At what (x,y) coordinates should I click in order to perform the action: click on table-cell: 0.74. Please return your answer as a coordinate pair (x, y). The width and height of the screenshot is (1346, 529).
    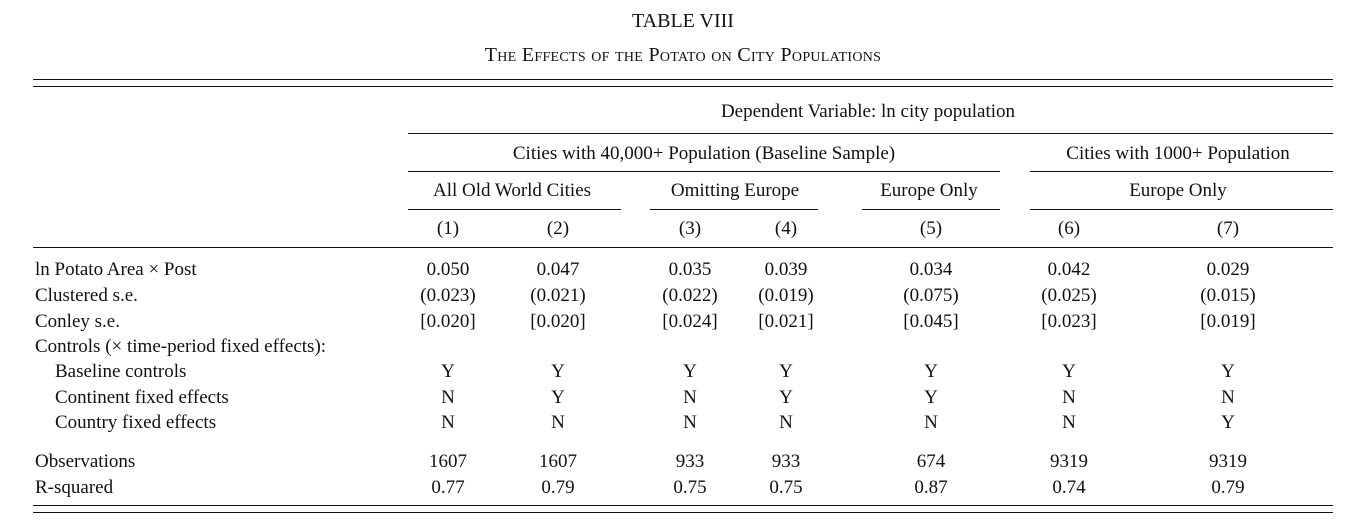
    Looking at the image, I should click on (1069, 487).